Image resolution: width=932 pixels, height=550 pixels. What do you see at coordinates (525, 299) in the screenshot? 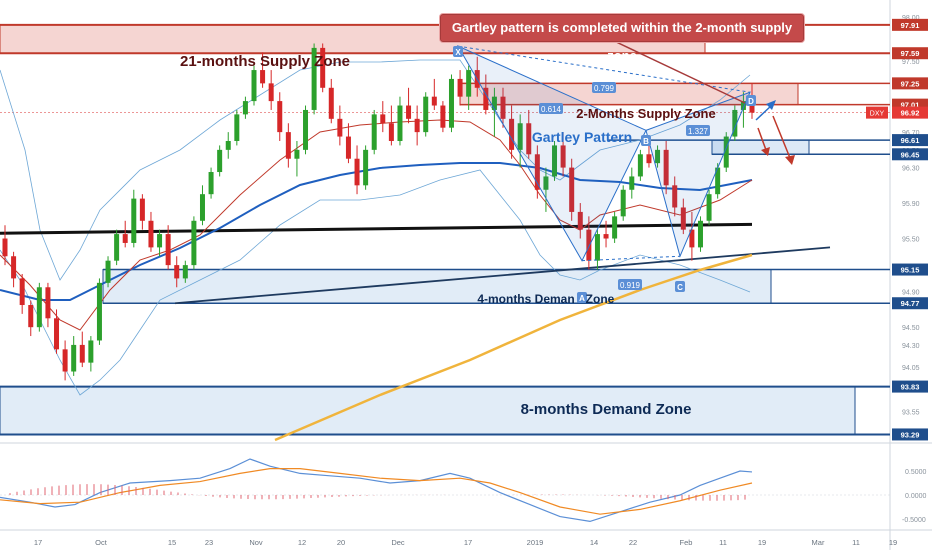
I see `label-demand-4m: 4-months Deman` at bounding box center [525, 299].